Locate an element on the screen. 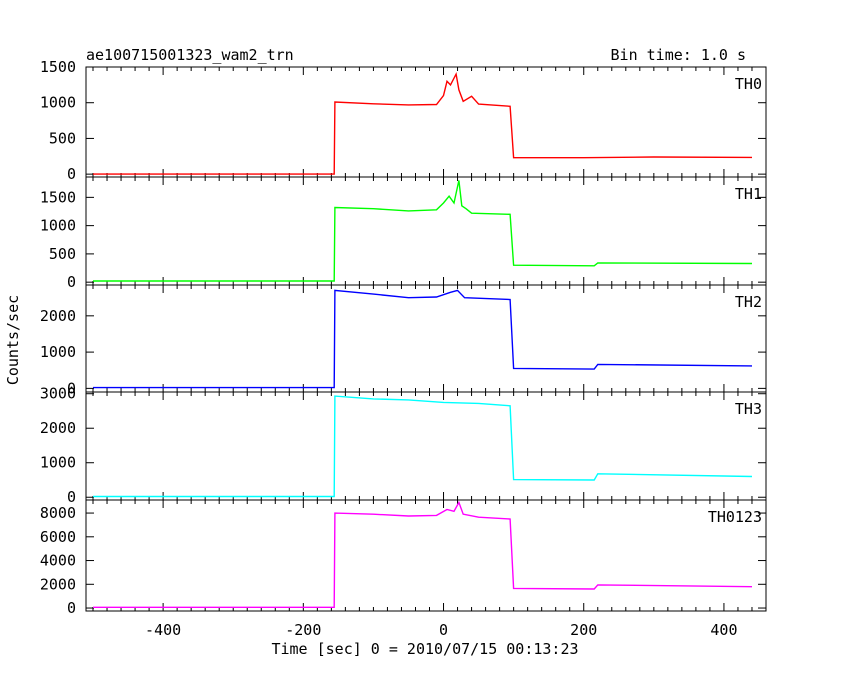  y-tick-label: 6000 is located at coordinates (58, 537).